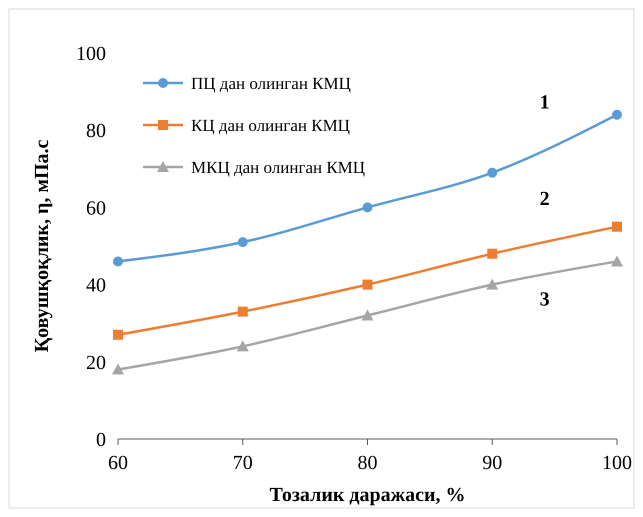  Describe the element at coordinates (367, 495) in the screenshot. I see `x-axis-title: Тозалик даражаси, %` at that location.